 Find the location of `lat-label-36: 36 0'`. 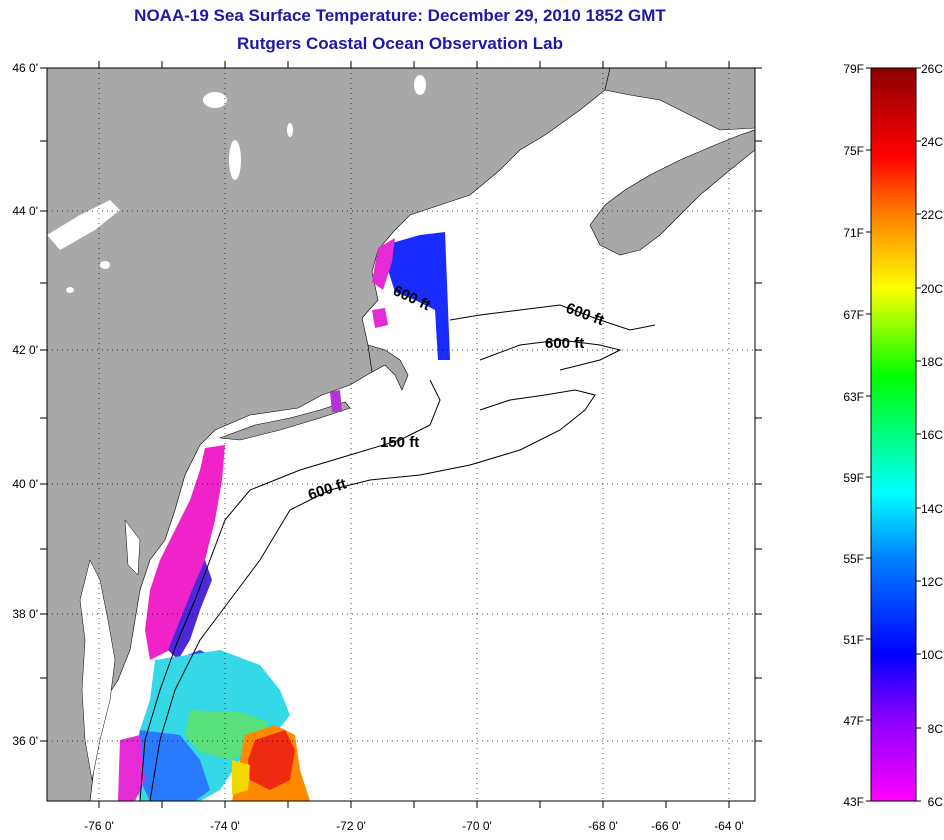

lat-label-36: 36 0' is located at coordinates (25, 741).